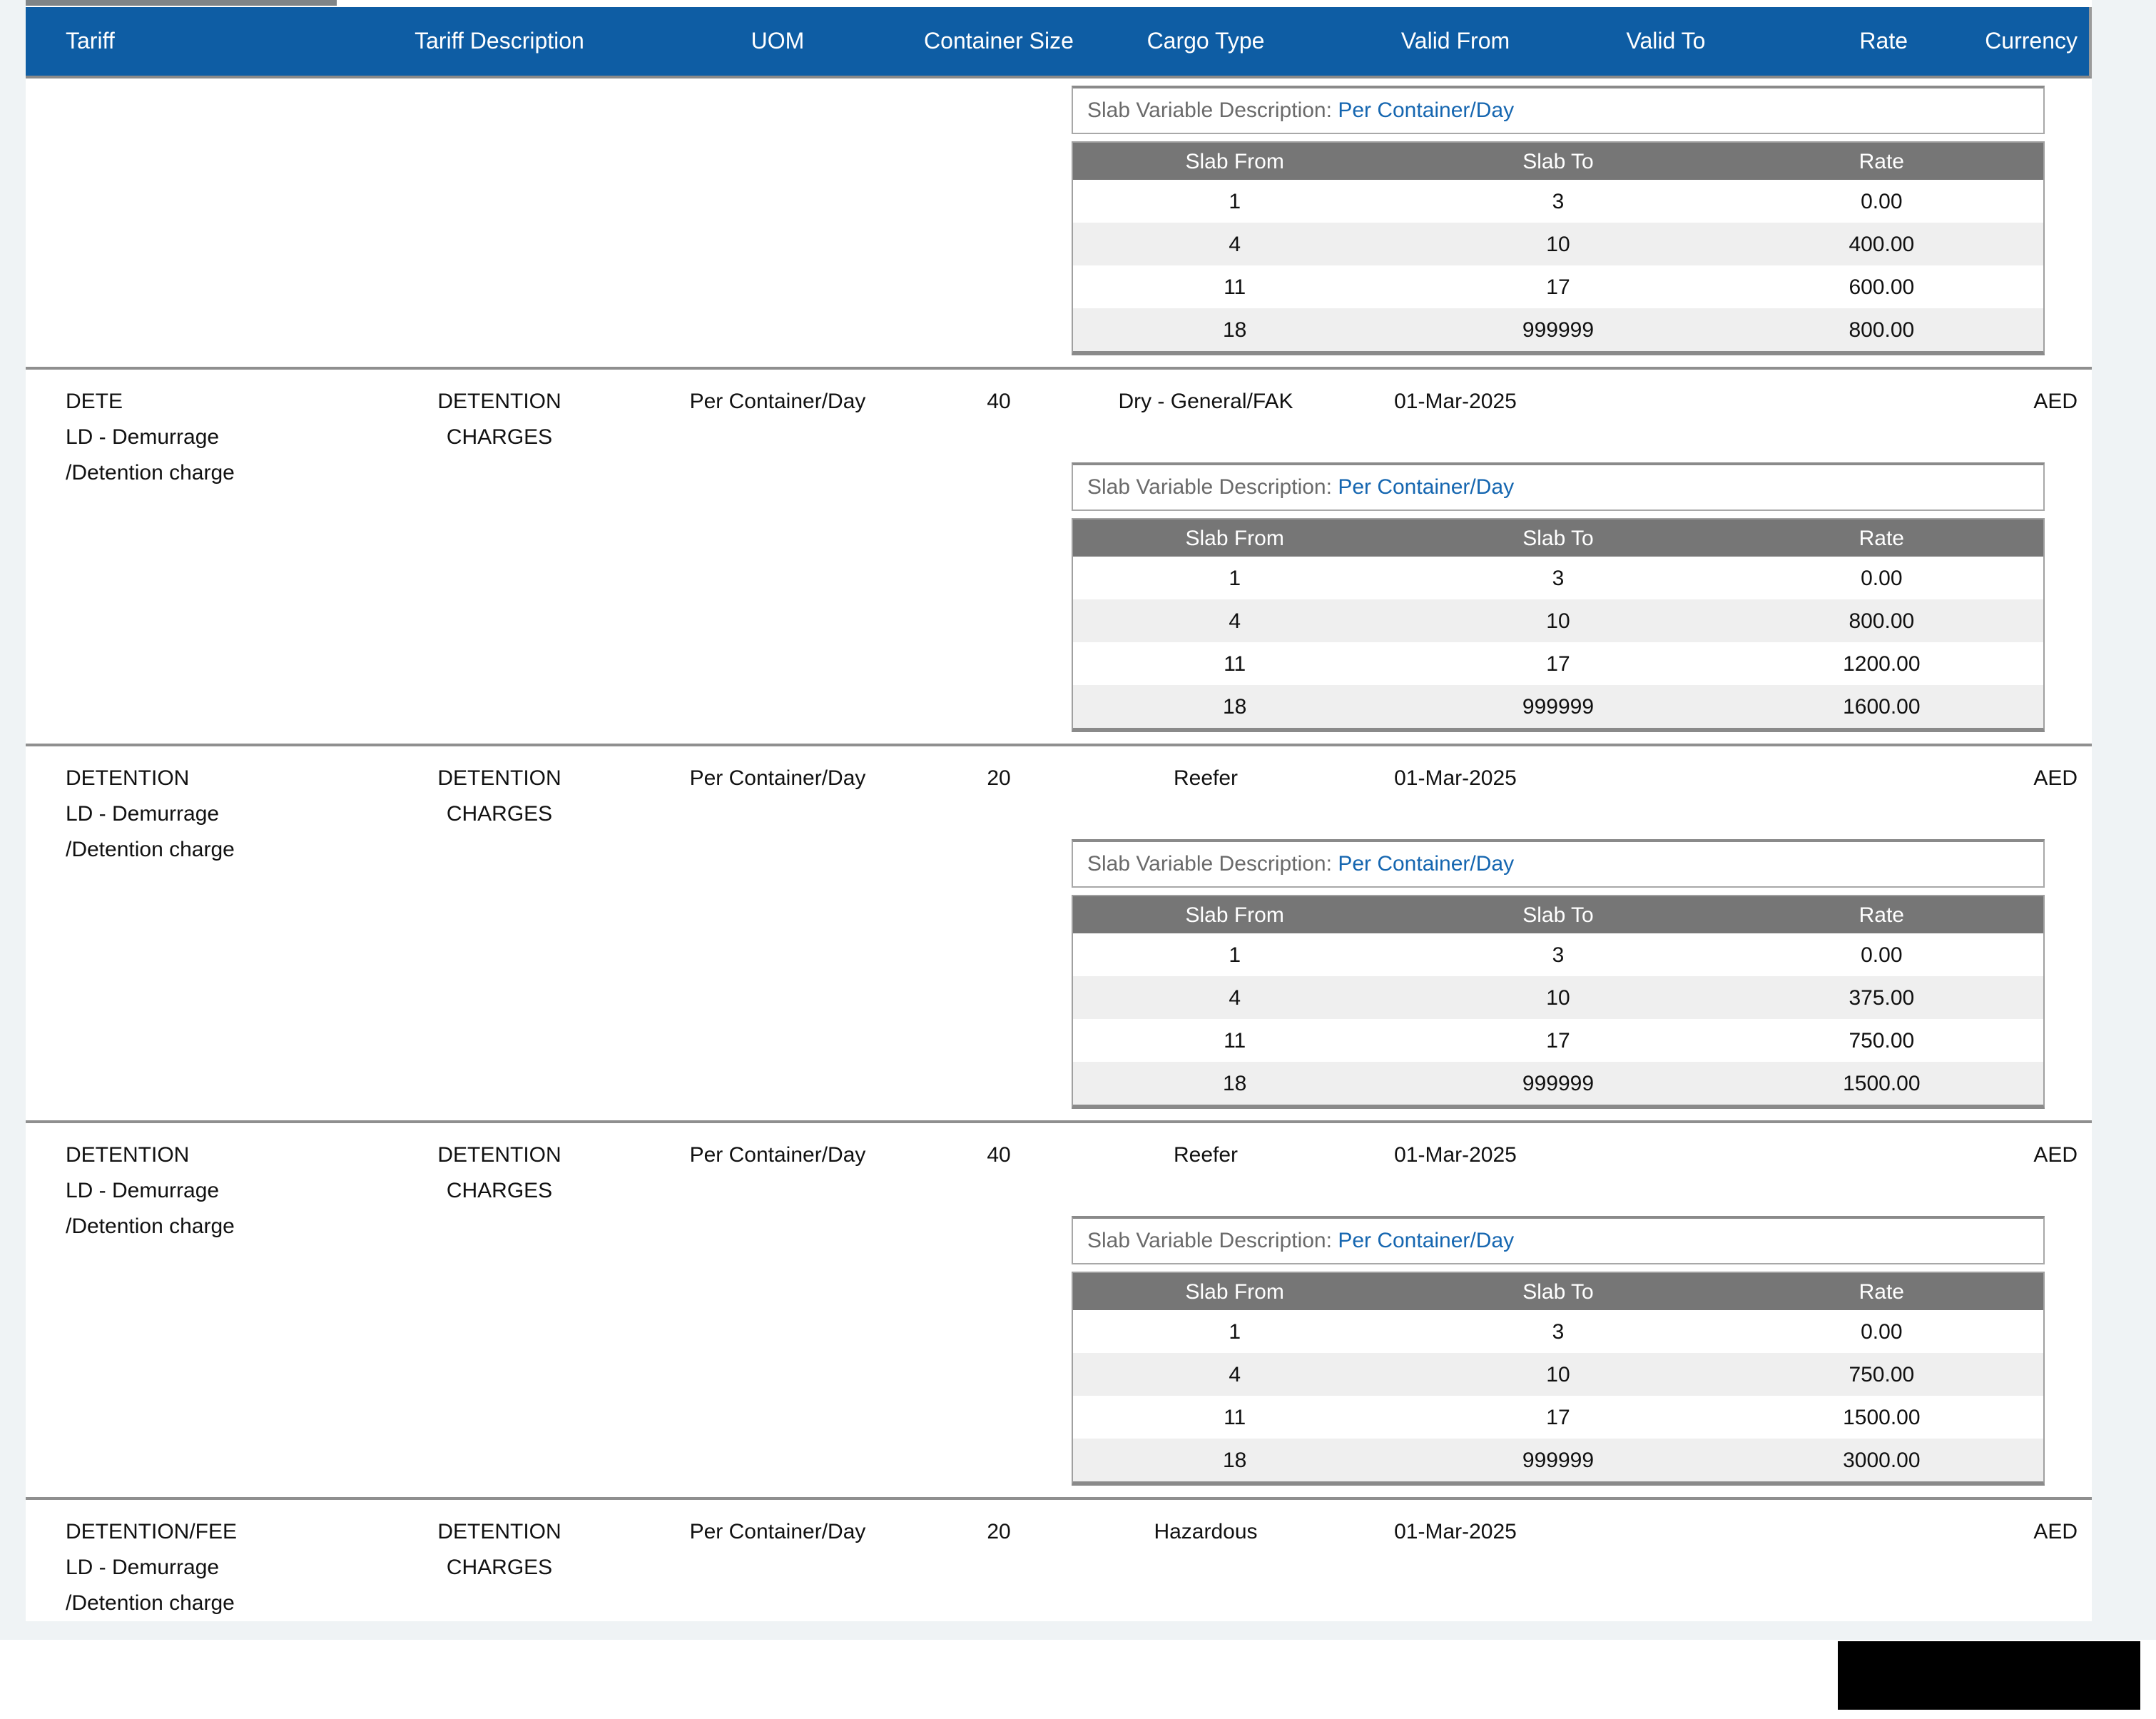  Describe the element at coordinates (1989, 1675) in the screenshot. I see `redaction-box` at that location.